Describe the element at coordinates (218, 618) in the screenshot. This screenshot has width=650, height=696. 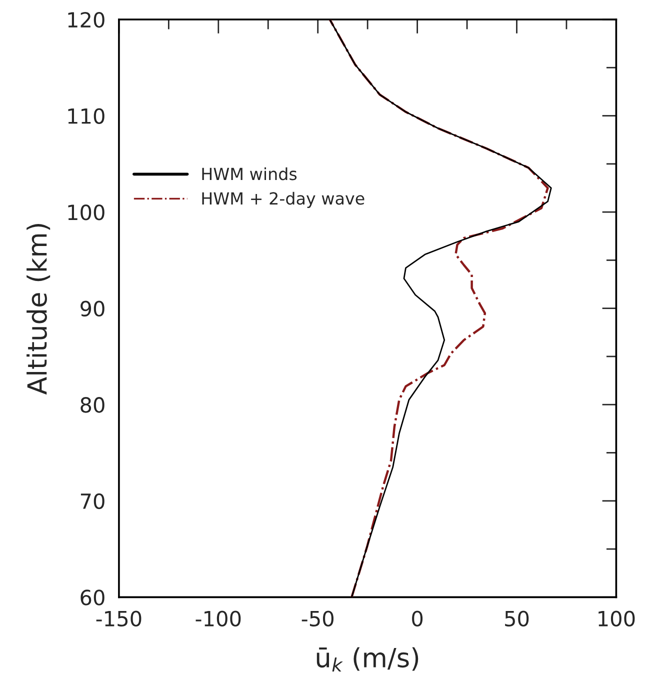
I see `x-tick-label: -100` at that location.